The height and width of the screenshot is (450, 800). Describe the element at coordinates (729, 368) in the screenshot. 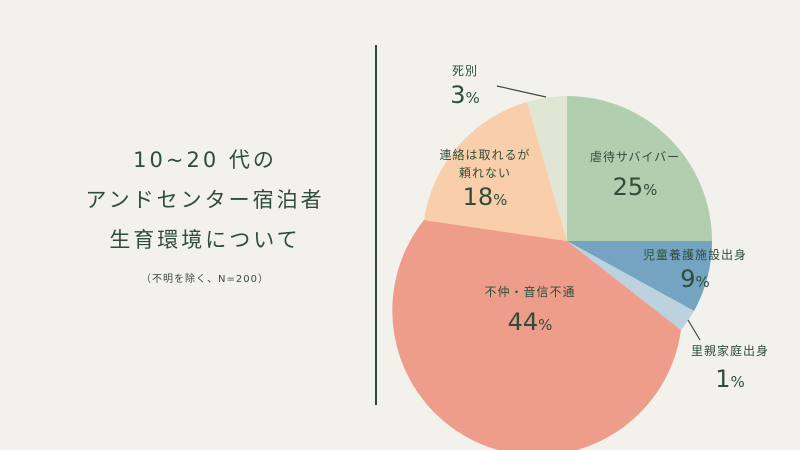

I see `label-foster-family: 里親家庭出身 1%` at that location.